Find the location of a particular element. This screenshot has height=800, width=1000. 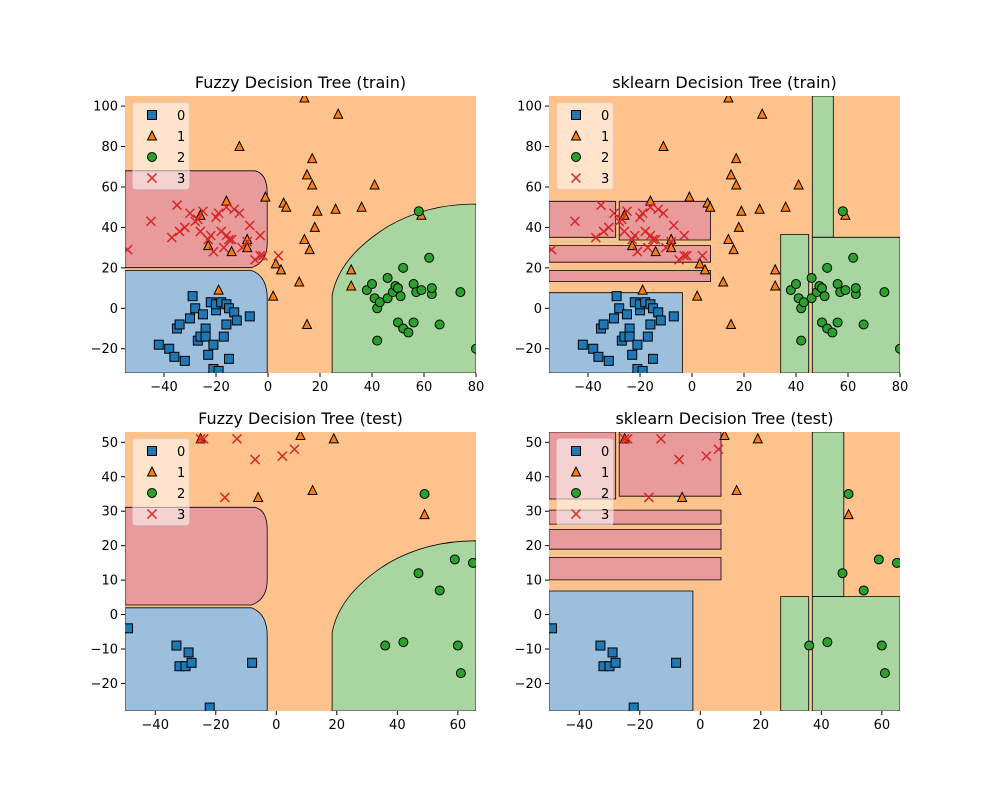

x-tick-label: −40 is located at coordinates (155, 725).